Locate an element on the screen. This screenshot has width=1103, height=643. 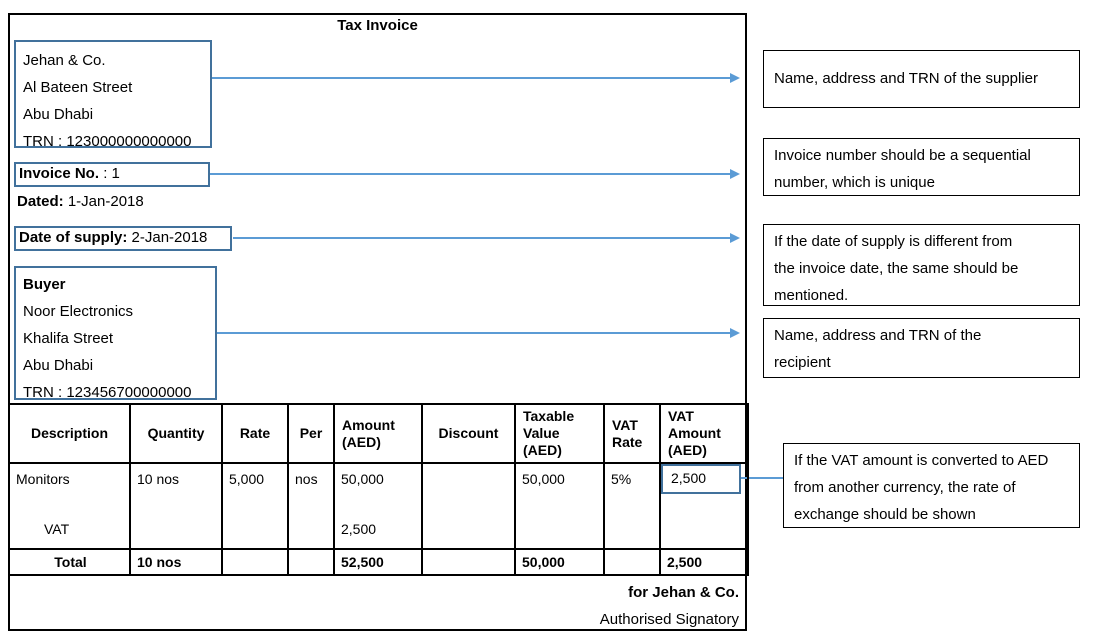
total-vat-rate is located at coordinates (632, 562).